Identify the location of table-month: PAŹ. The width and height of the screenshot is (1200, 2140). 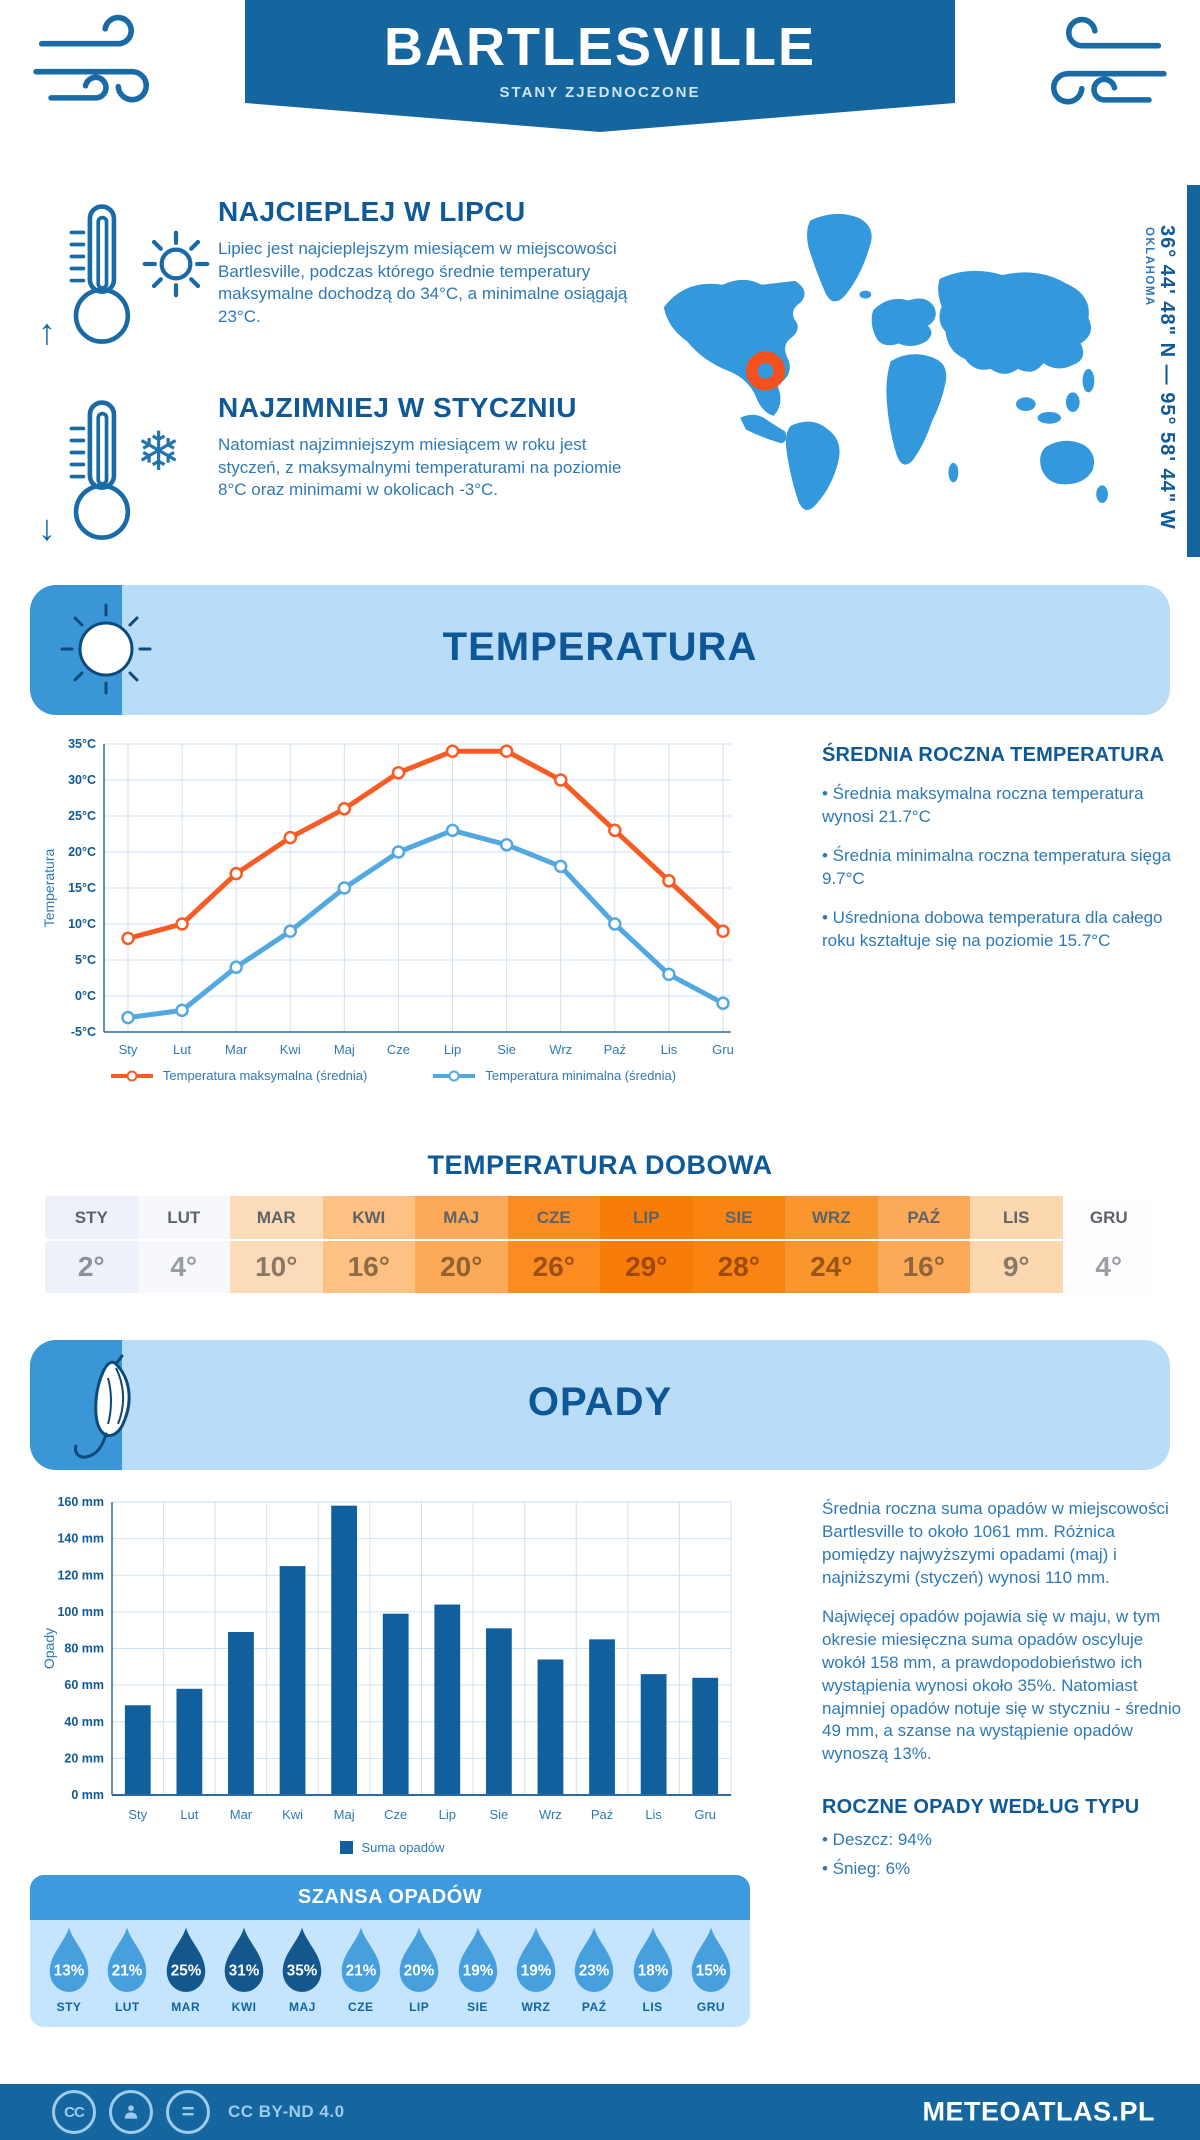
(923, 1218).